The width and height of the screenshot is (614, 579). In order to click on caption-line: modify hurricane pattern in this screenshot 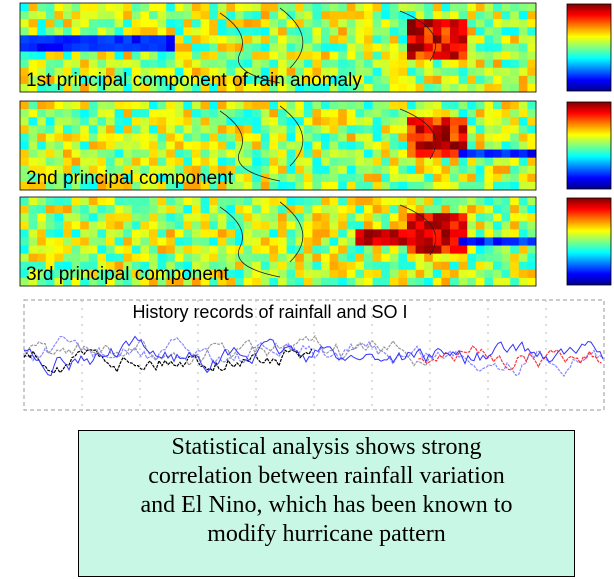, I will do `click(326, 534)`.